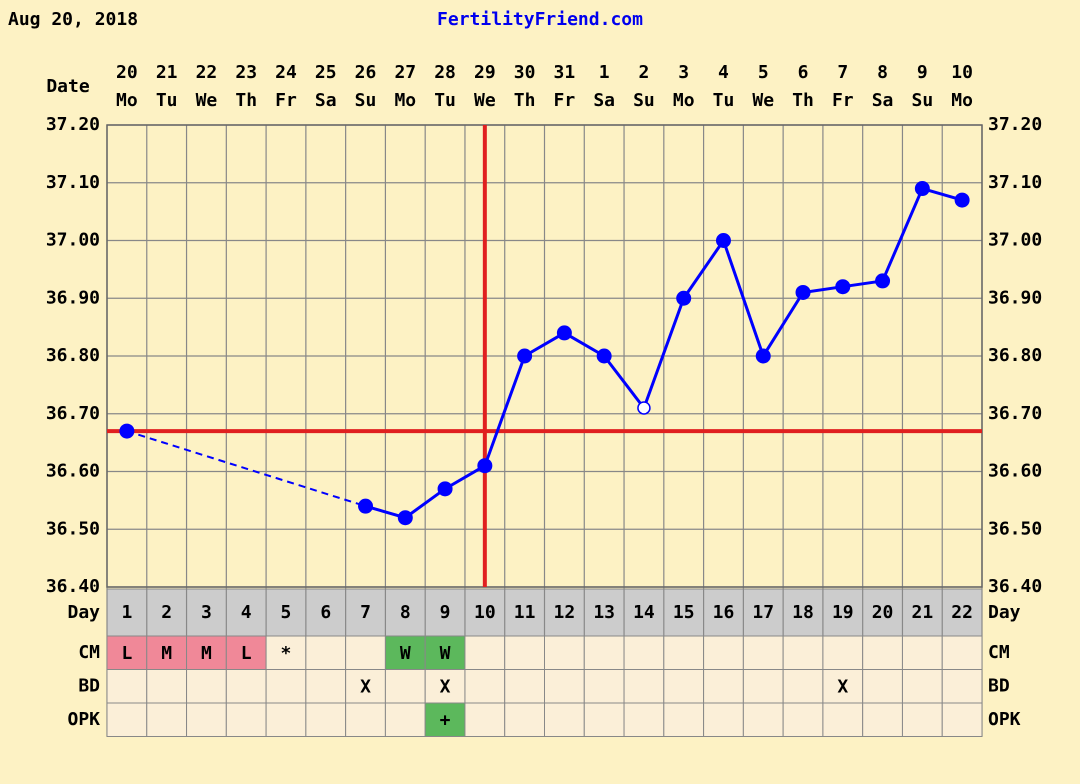  I want to click on x-tick-label: 2, so click(644, 72).